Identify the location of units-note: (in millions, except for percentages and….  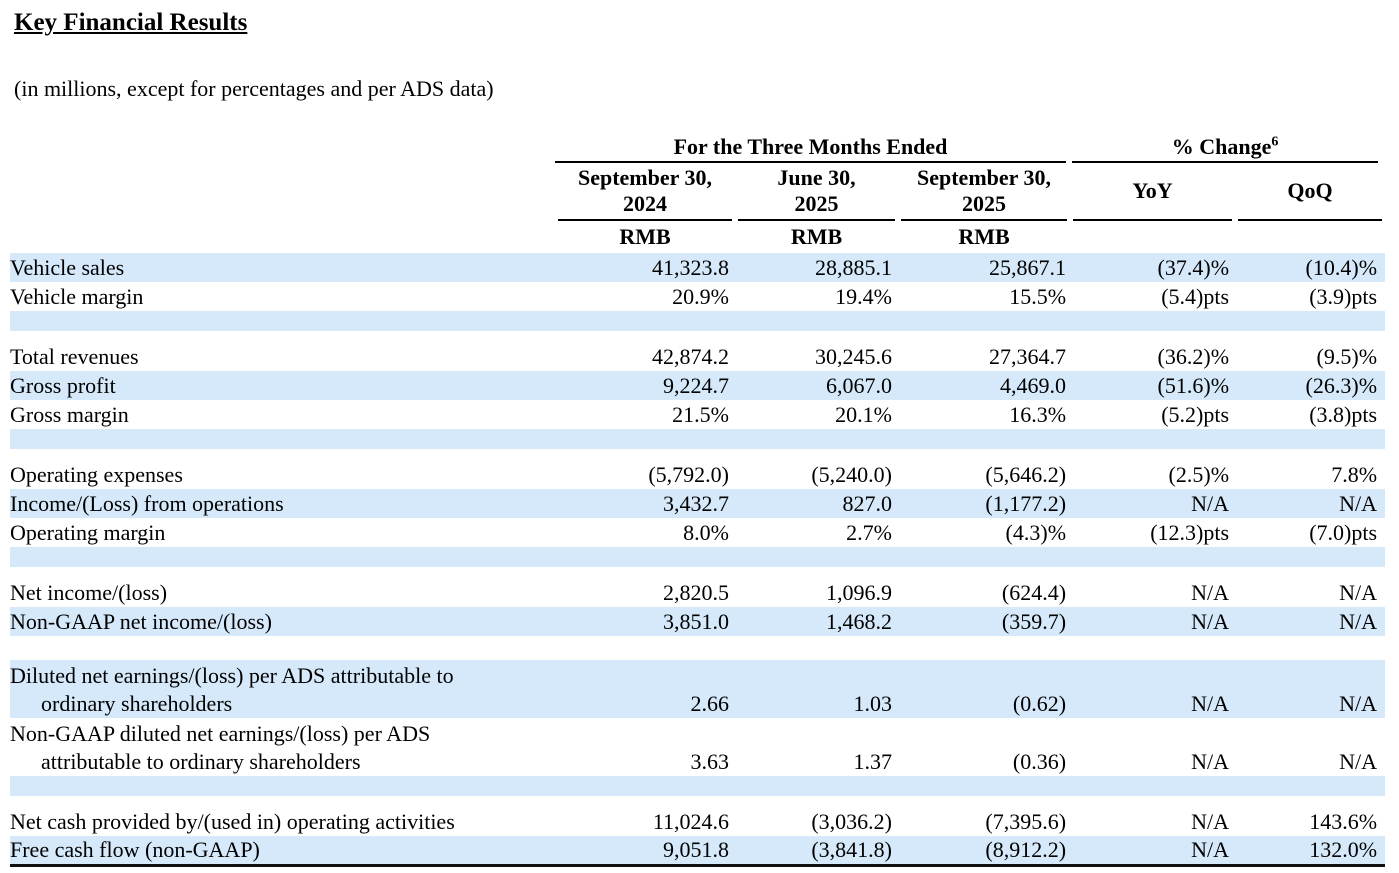
(254, 88).